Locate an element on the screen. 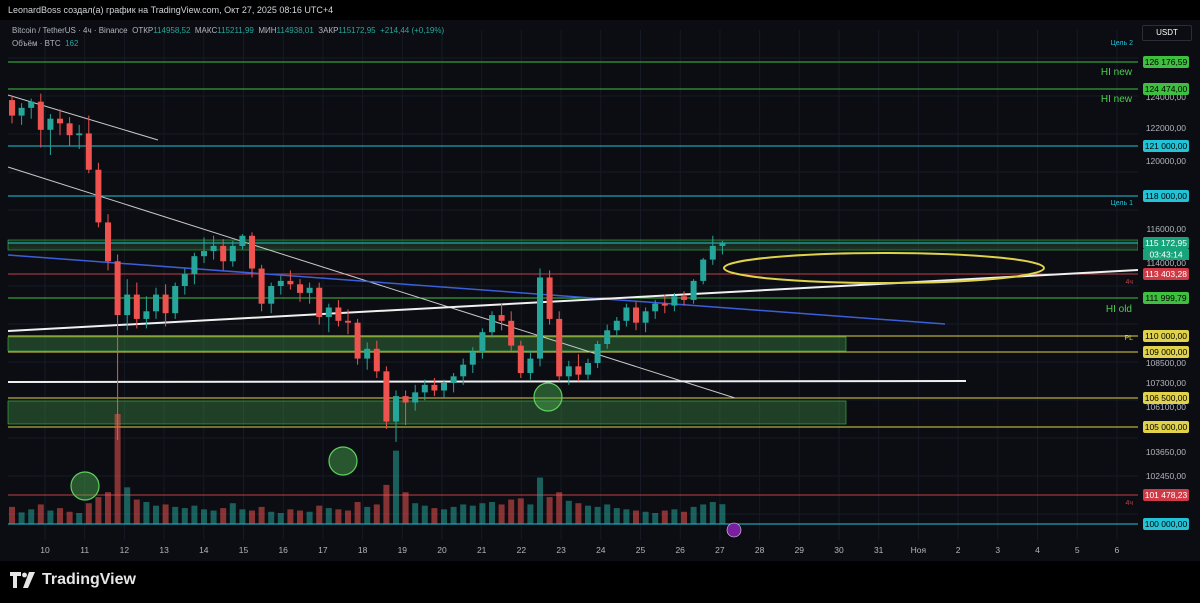 The height and width of the screenshot is (603, 1200). price-label-text: 121 000,00 is located at coordinates (1166, 146).